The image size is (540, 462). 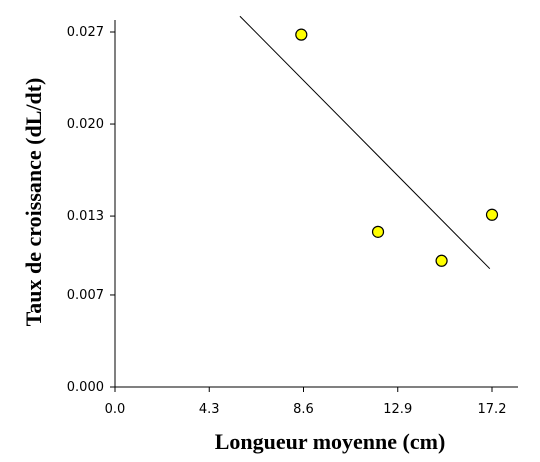 I want to click on y-axis-title: Taux de croissance (dL/dt), so click(x=33, y=202).